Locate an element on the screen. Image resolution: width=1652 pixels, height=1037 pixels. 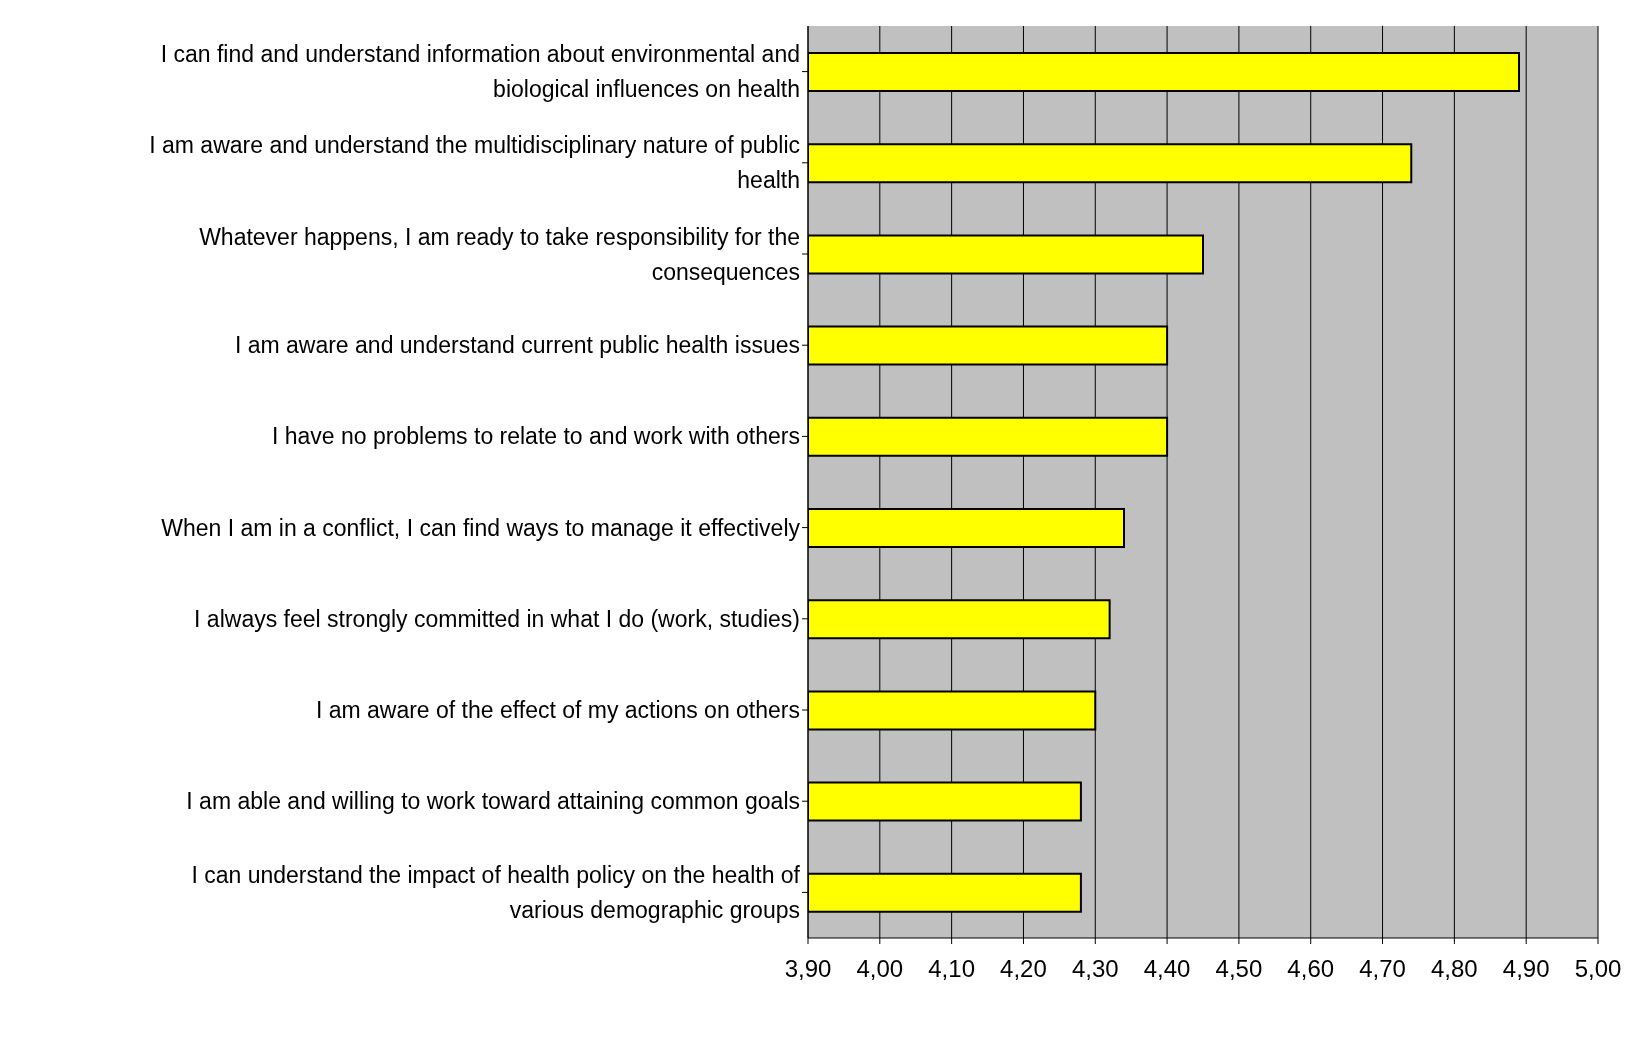
x-tick-label: 4,30 is located at coordinates (1095, 969).